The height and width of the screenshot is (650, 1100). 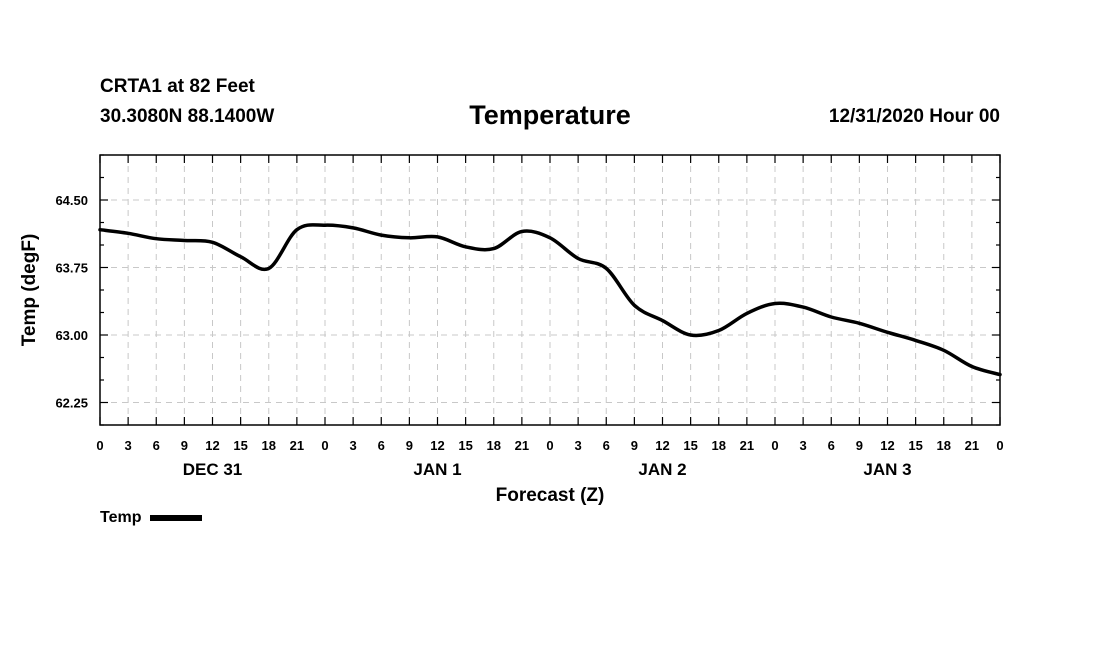 What do you see at coordinates (71, 335) in the screenshot?
I see `y-tick-label: 63.00` at bounding box center [71, 335].